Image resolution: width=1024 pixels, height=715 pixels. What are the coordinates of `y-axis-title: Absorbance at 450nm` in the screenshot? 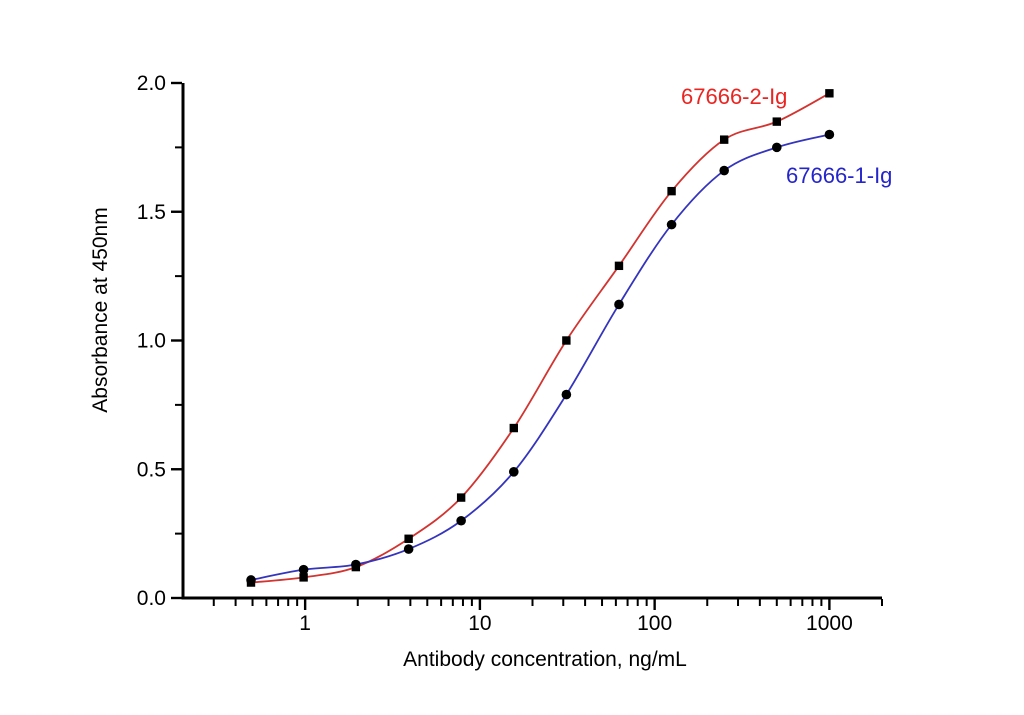 It's located at (100, 310).